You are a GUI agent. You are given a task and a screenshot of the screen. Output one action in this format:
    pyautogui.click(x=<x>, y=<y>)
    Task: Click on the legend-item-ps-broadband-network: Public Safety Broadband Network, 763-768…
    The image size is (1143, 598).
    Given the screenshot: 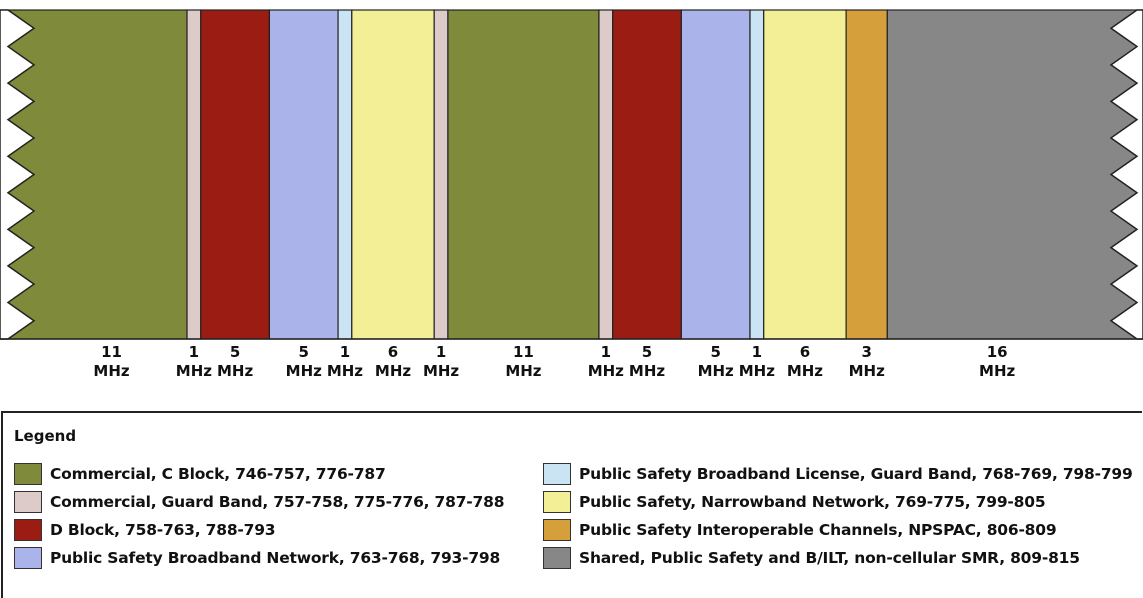 What is the action you would take?
    pyautogui.click(x=257, y=558)
    